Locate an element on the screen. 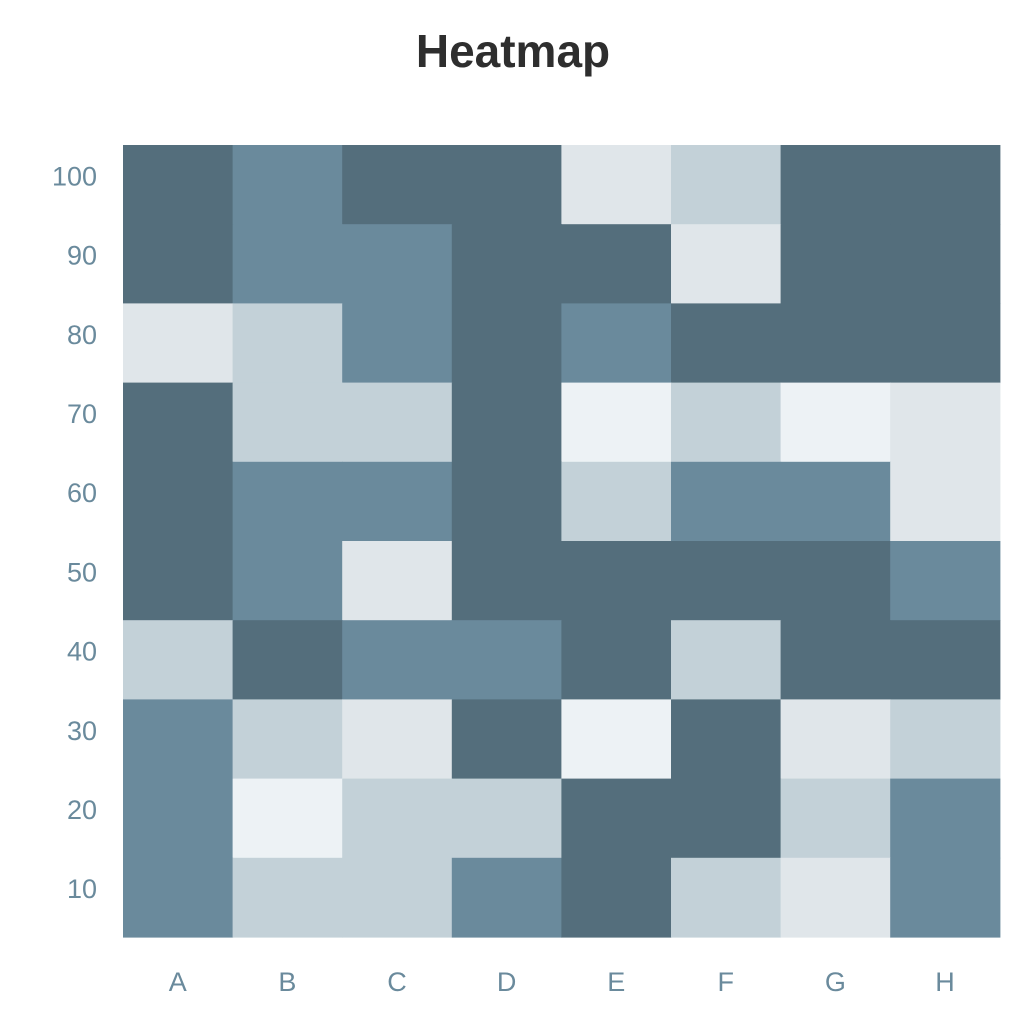 Image resolution: width=1026 pixels, height=1026 pixels. y-tick-label: 50 is located at coordinates (82, 572).